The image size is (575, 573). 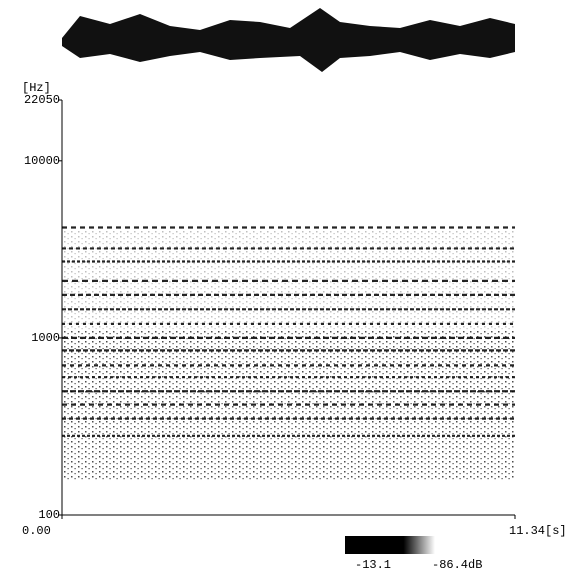 I want to click on y-tick-label: 100, so click(x=49, y=515).